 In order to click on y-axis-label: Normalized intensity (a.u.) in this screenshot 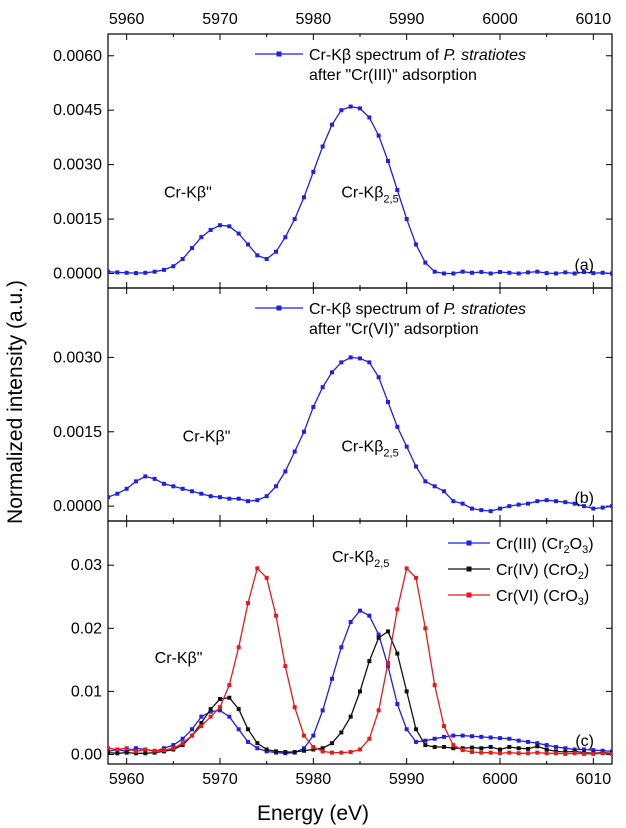, I will do `click(15, 402)`.